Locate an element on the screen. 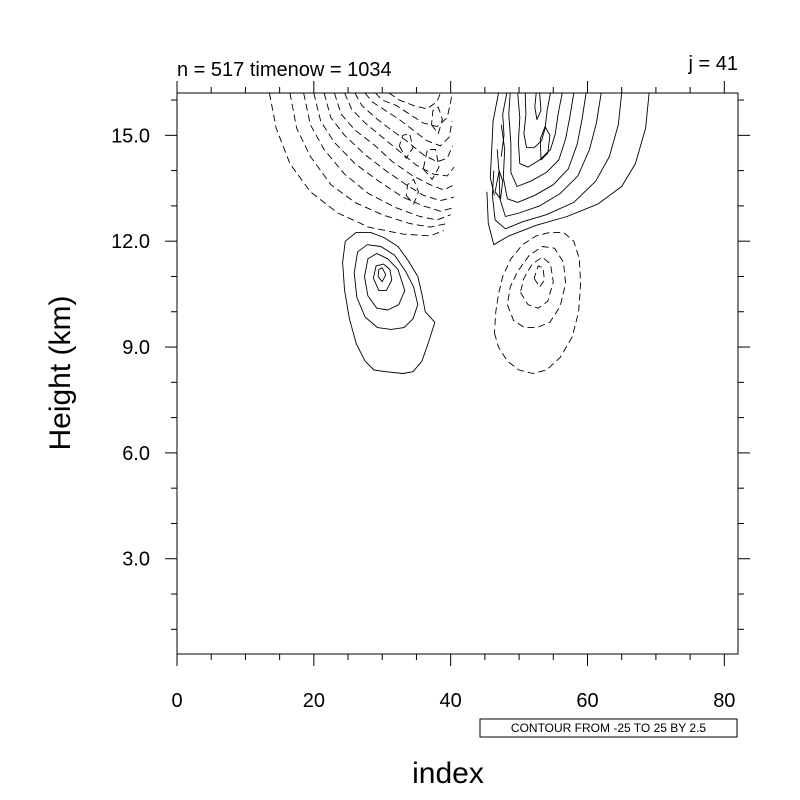  y-tick-label: 6.0 is located at coordinates (136, 454).